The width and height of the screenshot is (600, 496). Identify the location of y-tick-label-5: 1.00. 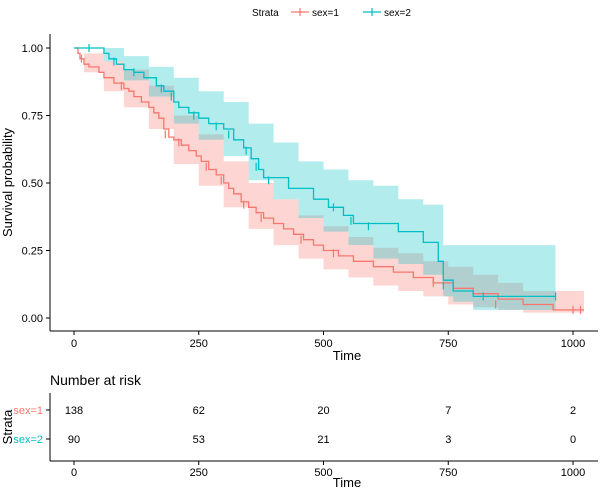
(32, 49).